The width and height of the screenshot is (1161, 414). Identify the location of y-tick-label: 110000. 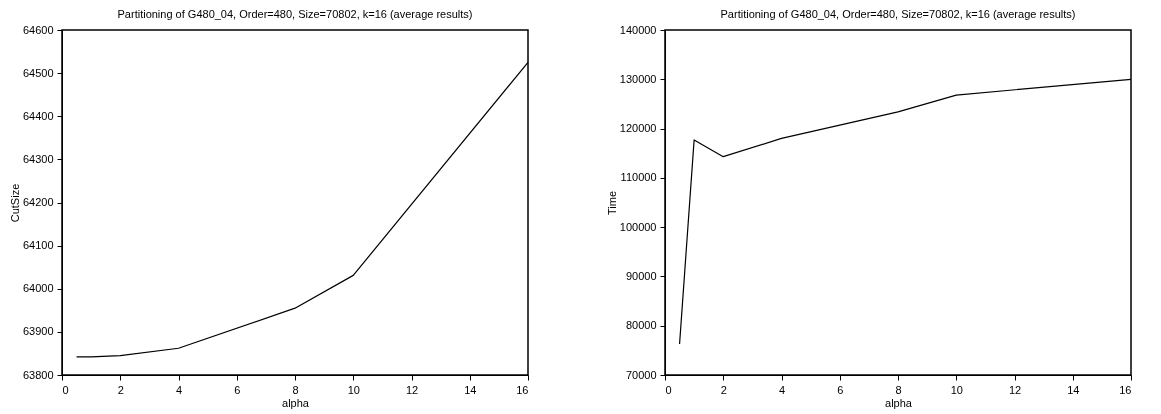
(638, 177).